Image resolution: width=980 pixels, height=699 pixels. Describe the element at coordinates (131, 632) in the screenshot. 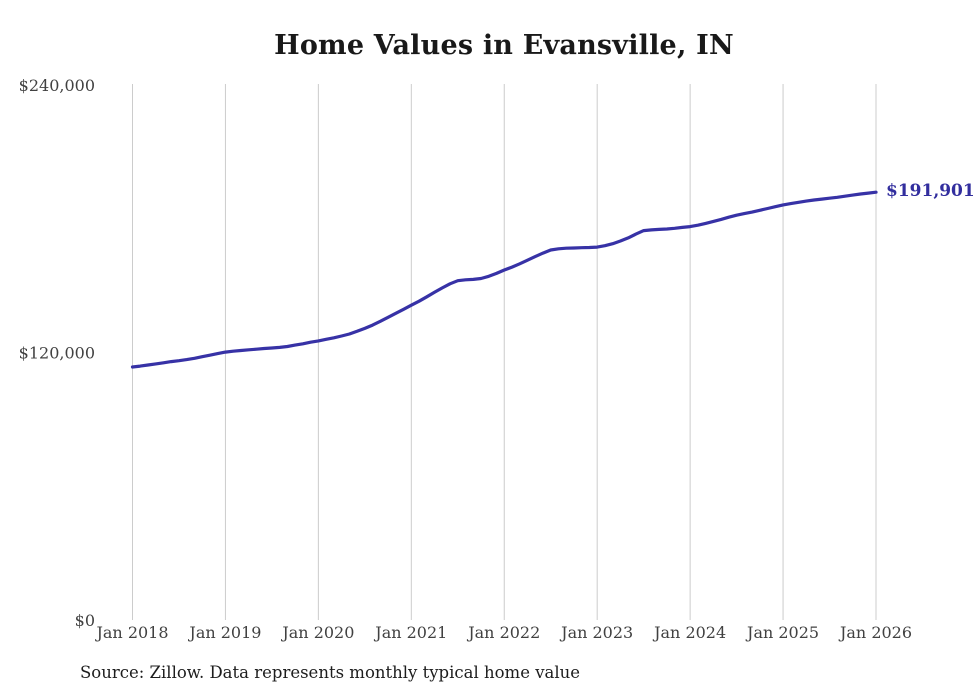

I see `x-axis-label: Jan 2018` at that location.